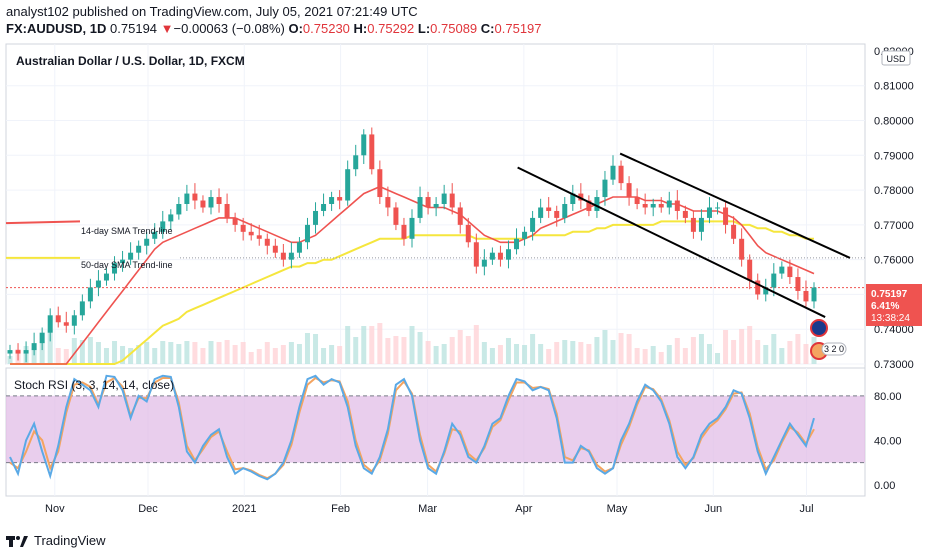 The height and width of the screenshot is (560, 934). What do you see at coordinates (828, 339) in the screenshot?
I see `events-badges: 3 2 0` at bounding box center [828, 339].